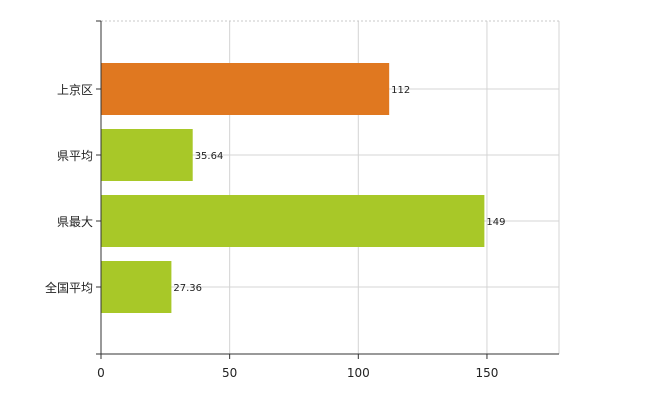 This screenshot has height=400, width=650. What do you see at coordinates (209, 156) in the screenshot?
I see `data-label: 35.64` at bounding box center [209, 156].